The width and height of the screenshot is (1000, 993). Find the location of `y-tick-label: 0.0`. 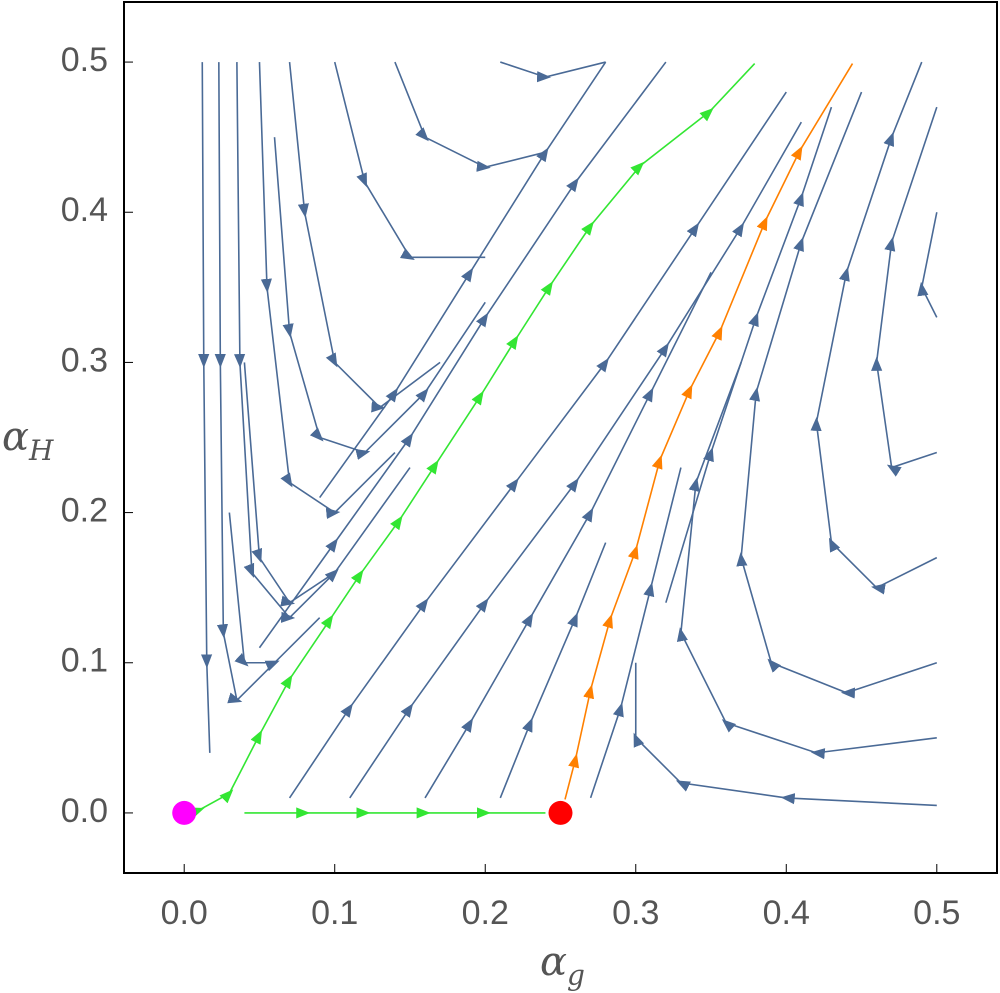

y-tick-label: 0.0 is located at coordinates (84, 811).